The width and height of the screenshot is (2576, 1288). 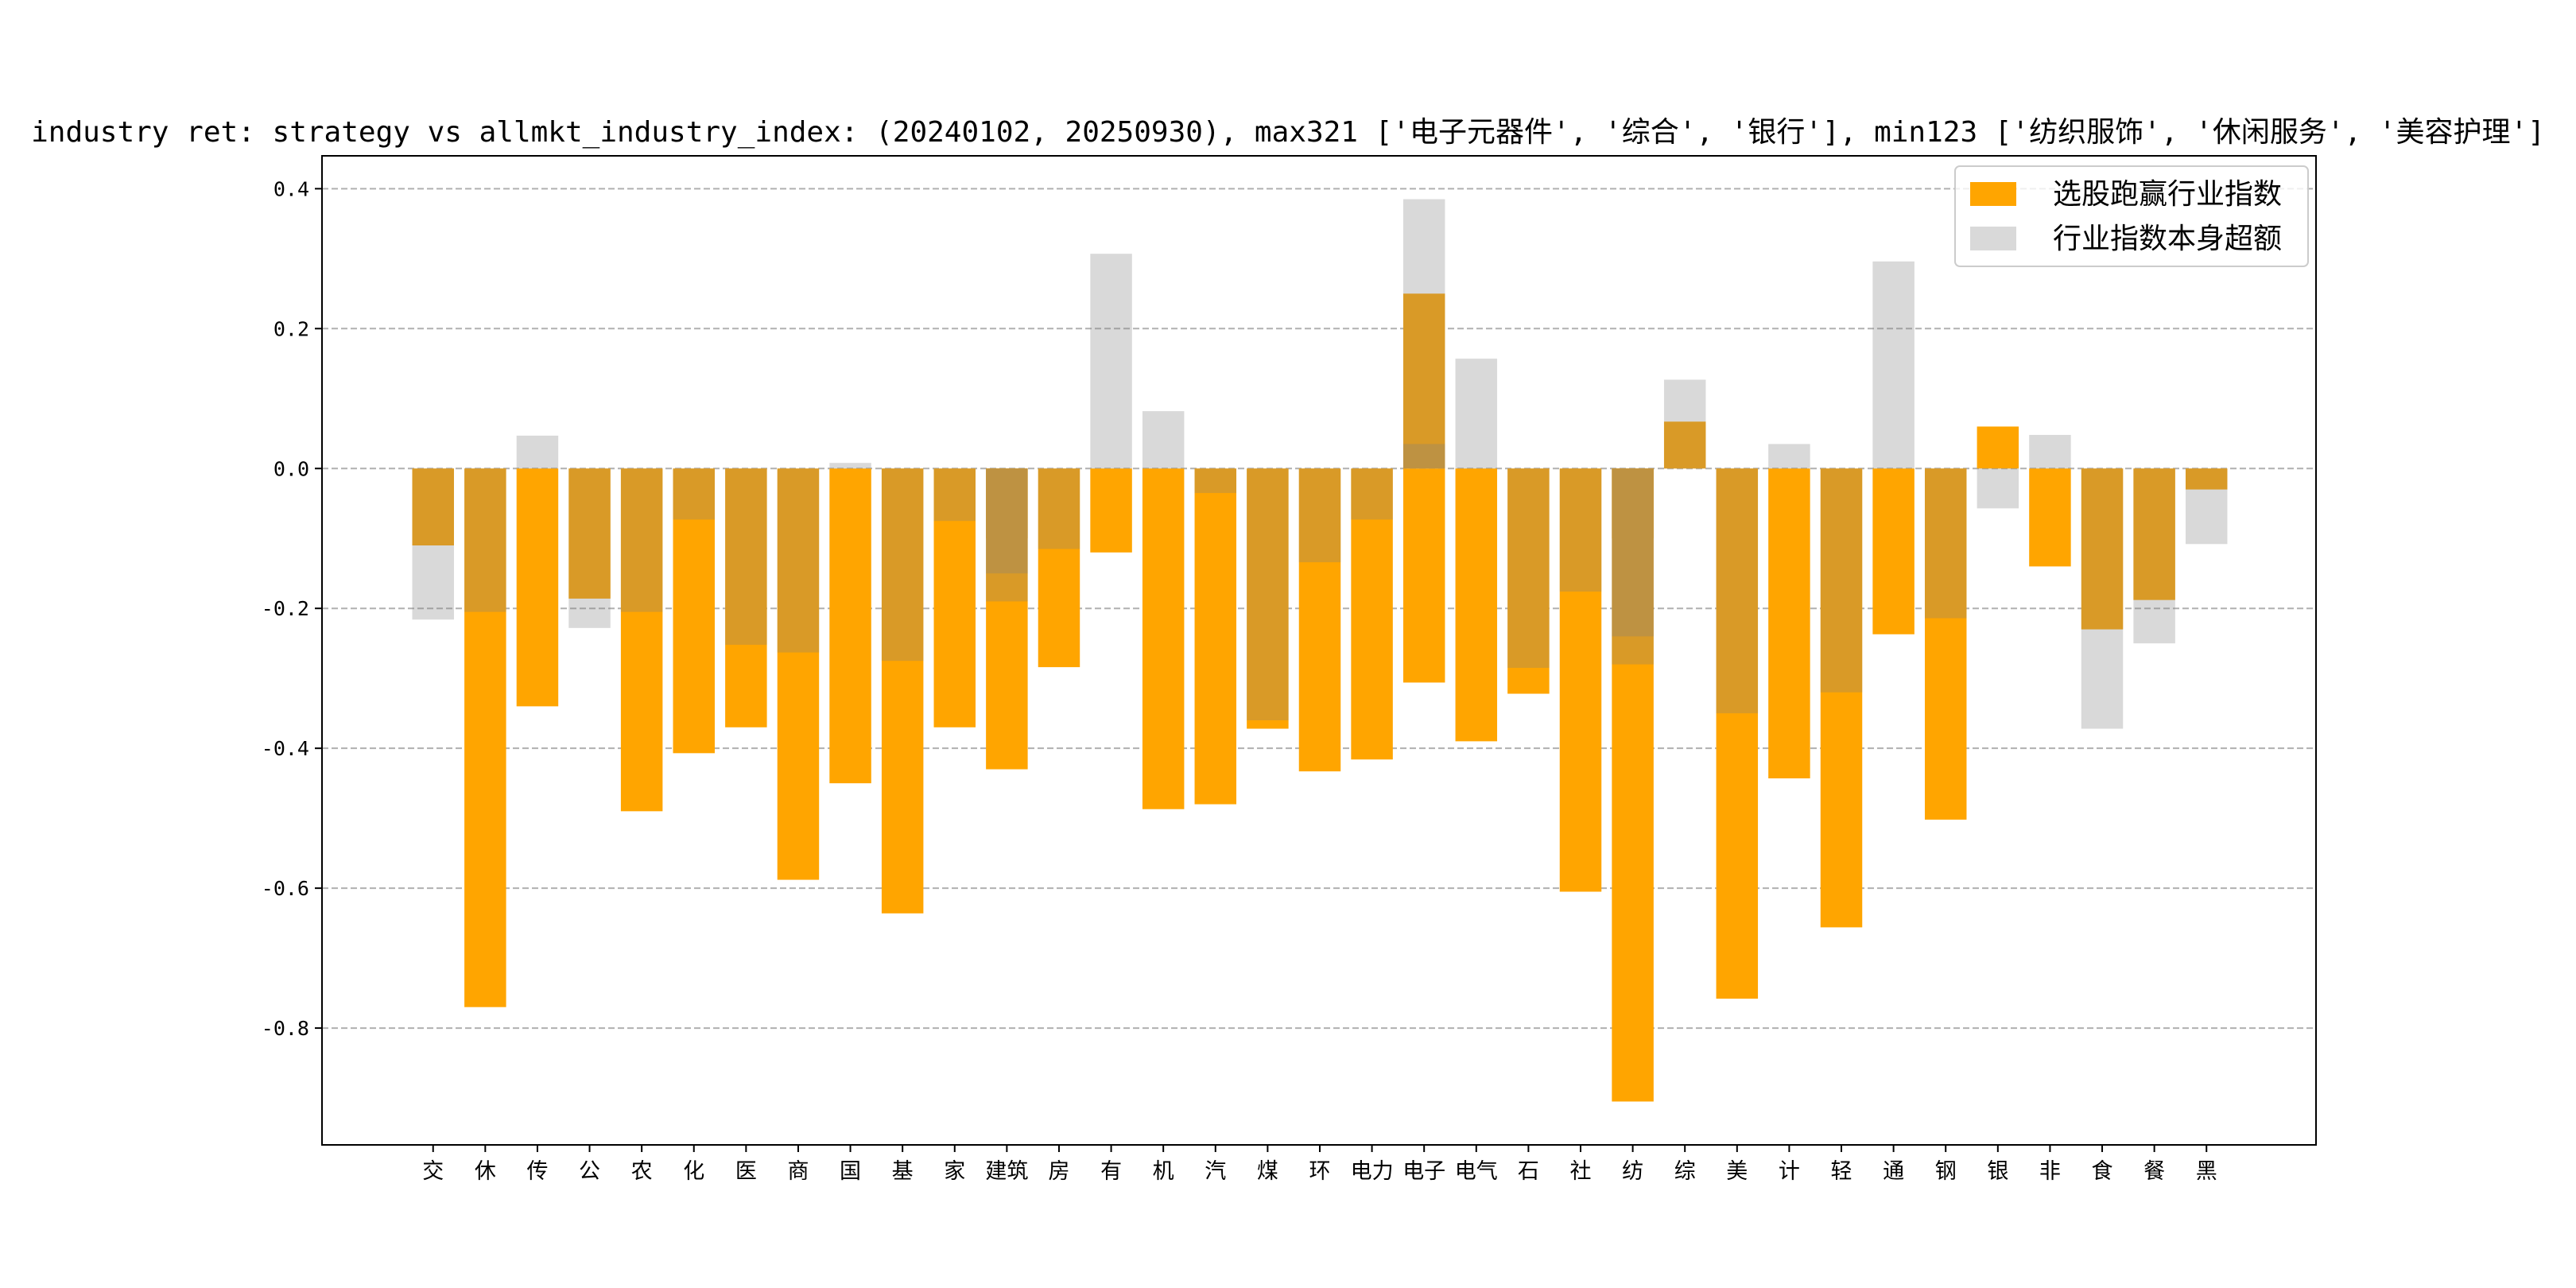 What do you see at coordinates (1580, 1171) in the screenshot?
I see `x-tick-label: 社` at bounding box center [1580, 1171].